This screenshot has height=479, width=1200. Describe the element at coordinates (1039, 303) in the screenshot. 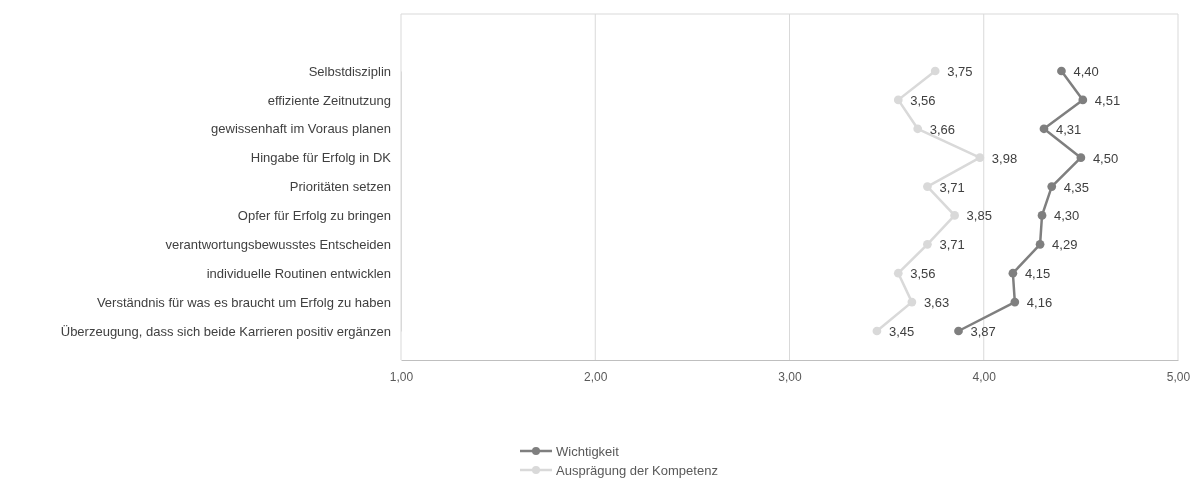

I see `data-label: 4,16` at that location.